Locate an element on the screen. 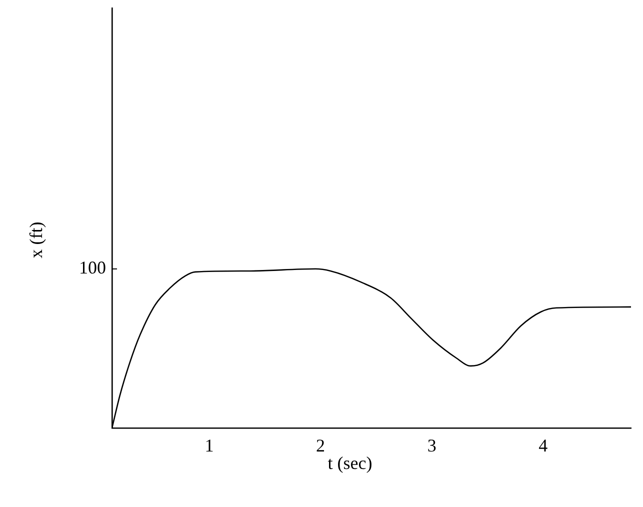 This screenshot has height=507, width=643. y-axis-title: x (ft) is located at coordinates (36, 240).